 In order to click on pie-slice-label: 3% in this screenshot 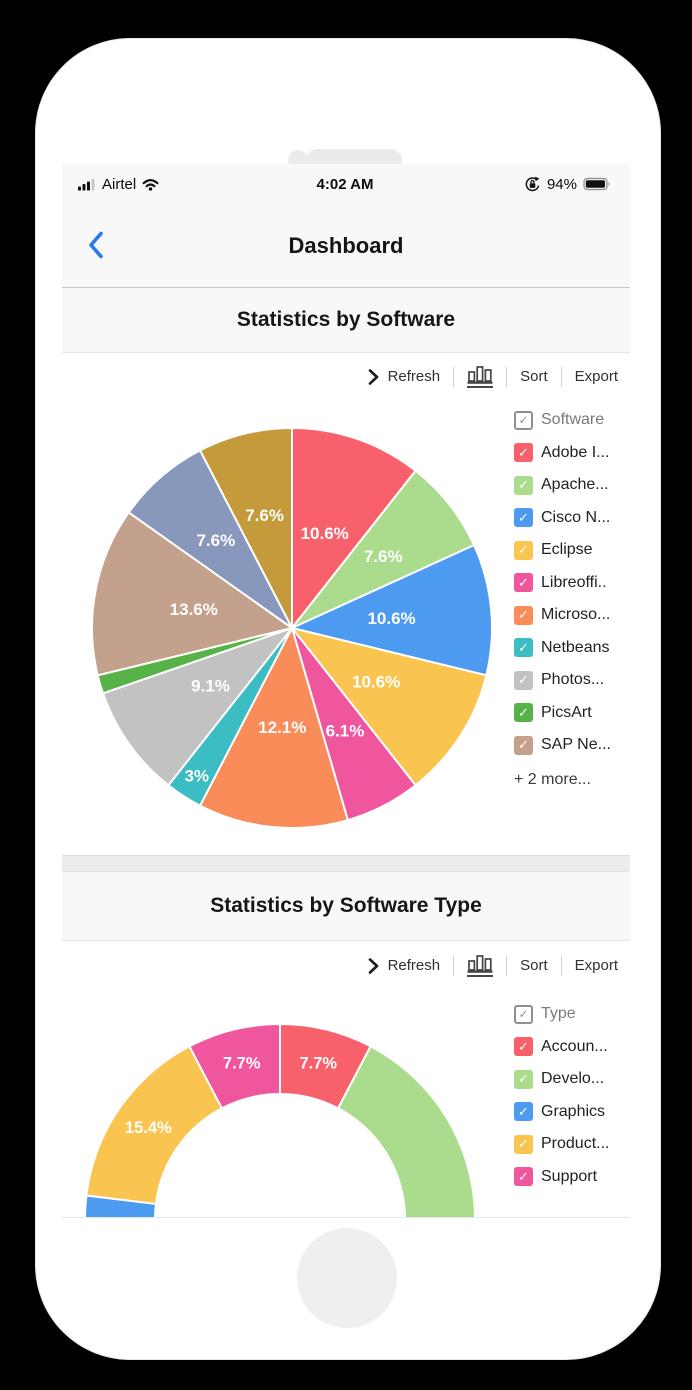, I will do `click(196, 776)`.